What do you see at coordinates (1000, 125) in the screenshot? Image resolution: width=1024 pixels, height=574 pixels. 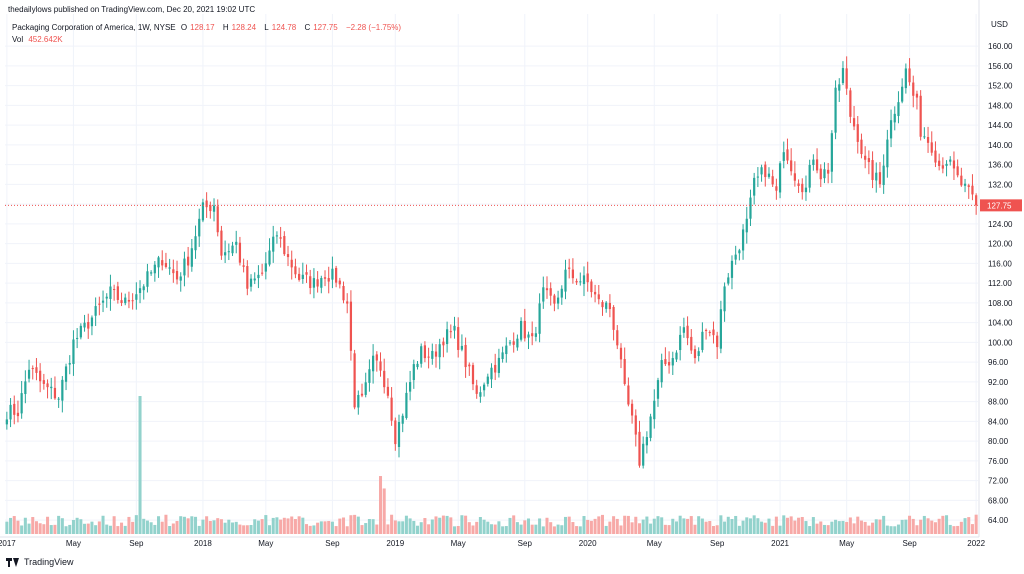 I see `y-tick-label: 144.00` at bounding box center [1000, 125].